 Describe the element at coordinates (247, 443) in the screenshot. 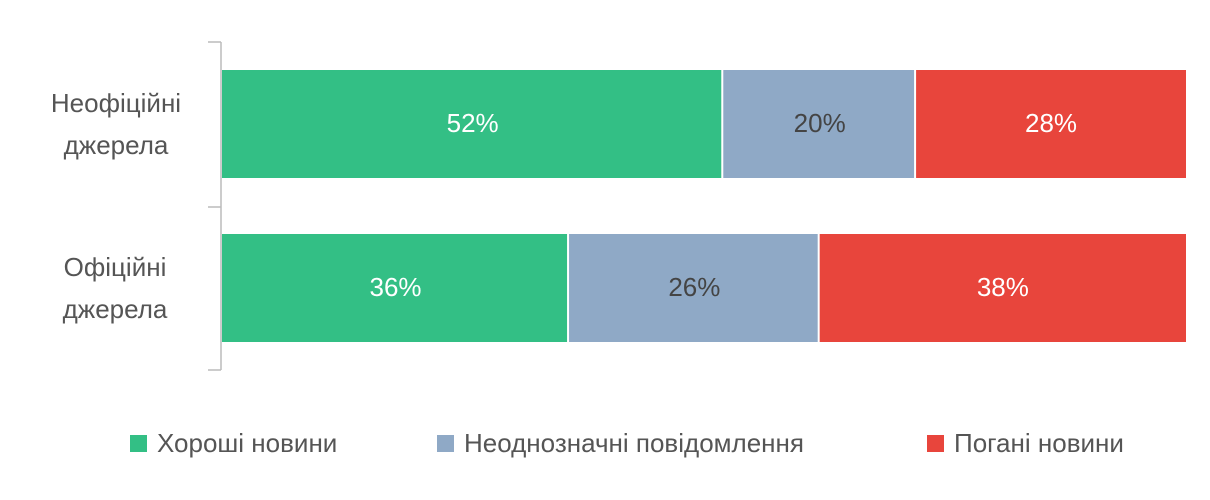

I see `legend-label: Хороші новини` at that location.